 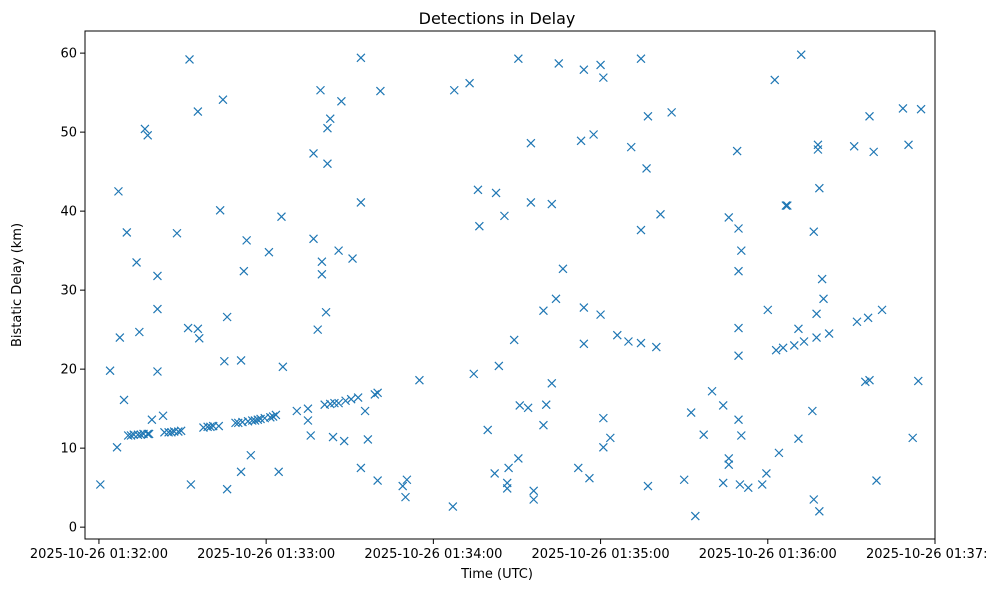 I want to click on x-axis-label: Time (UTC), so click(x=496, y=574).